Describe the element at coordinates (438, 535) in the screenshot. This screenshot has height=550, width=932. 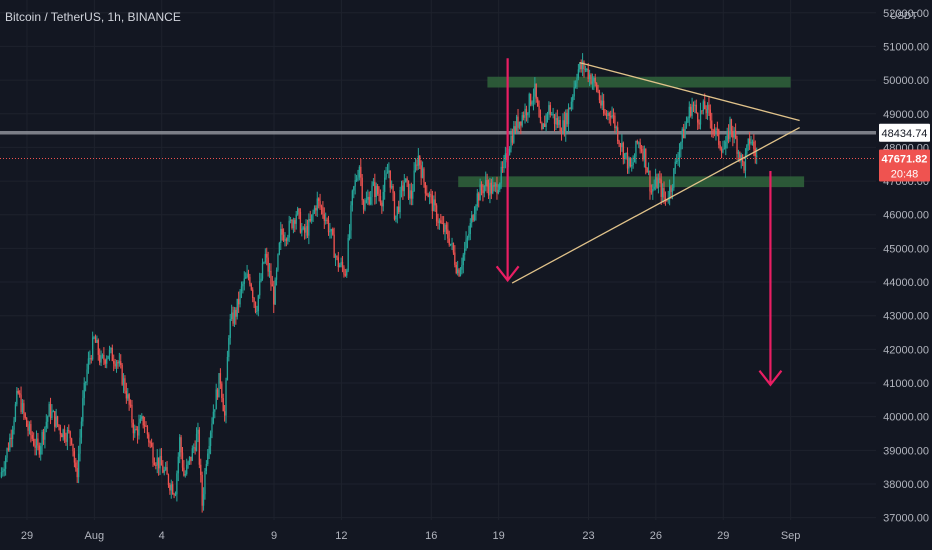
I see `time-axis: 29 Aug 4 9 12 16 19 23 26 29 Sep` at that location.